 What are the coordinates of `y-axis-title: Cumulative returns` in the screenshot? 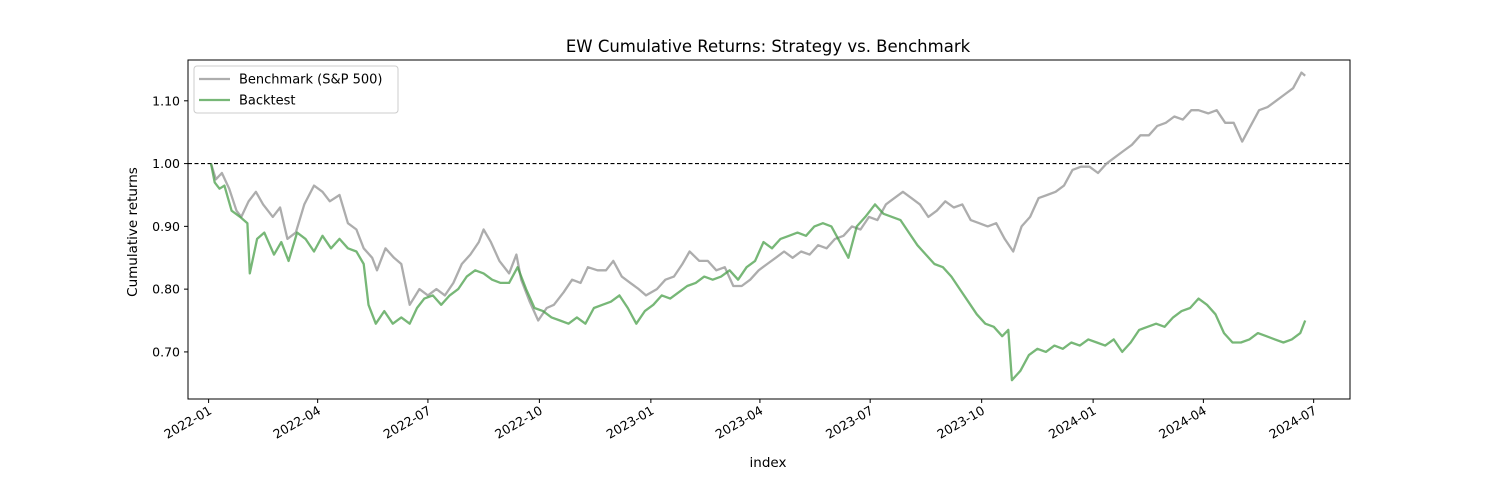 It's located at (133, 232).